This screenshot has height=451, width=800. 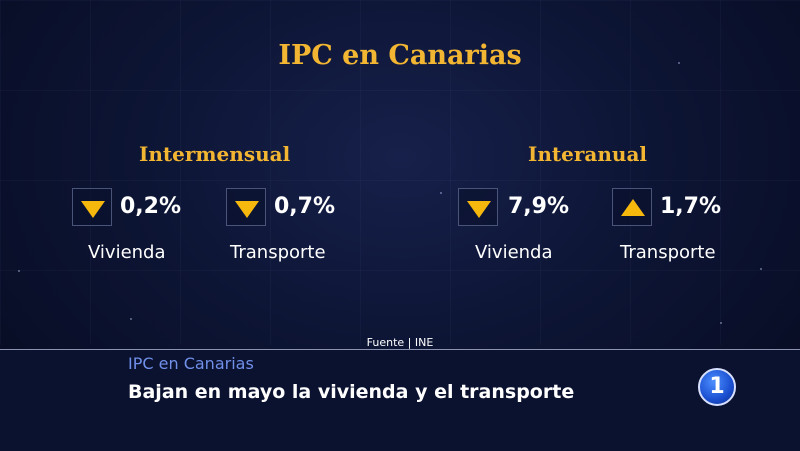 I want to click on arrow-up-icon, so click(x=633, y=207).